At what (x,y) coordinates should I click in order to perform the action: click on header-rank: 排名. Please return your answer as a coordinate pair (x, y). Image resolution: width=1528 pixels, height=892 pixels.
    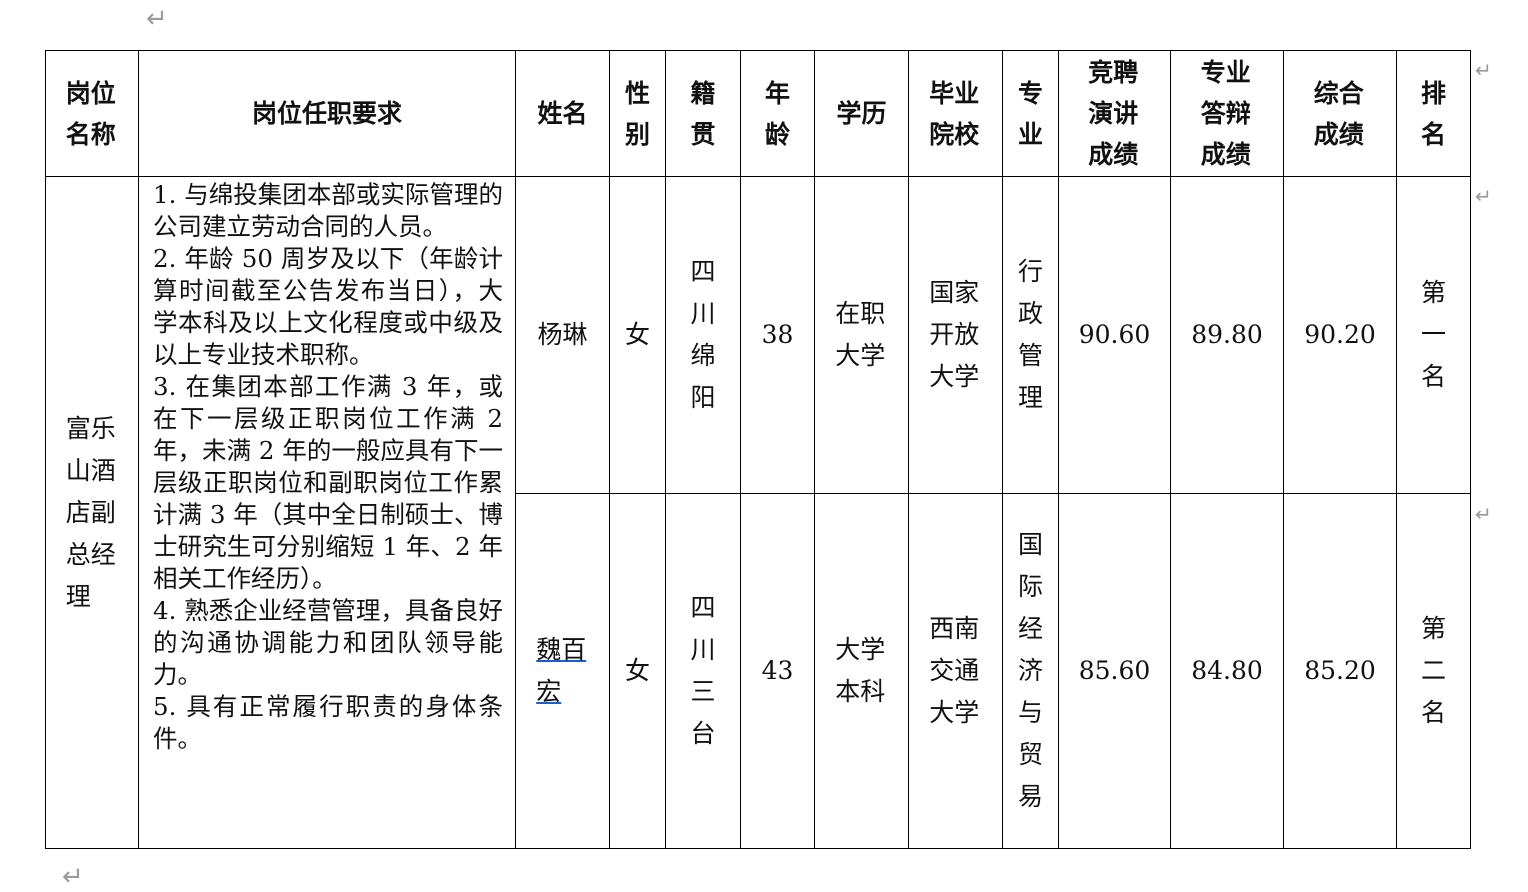
    Looking at the image, I should click on (1433, 113).